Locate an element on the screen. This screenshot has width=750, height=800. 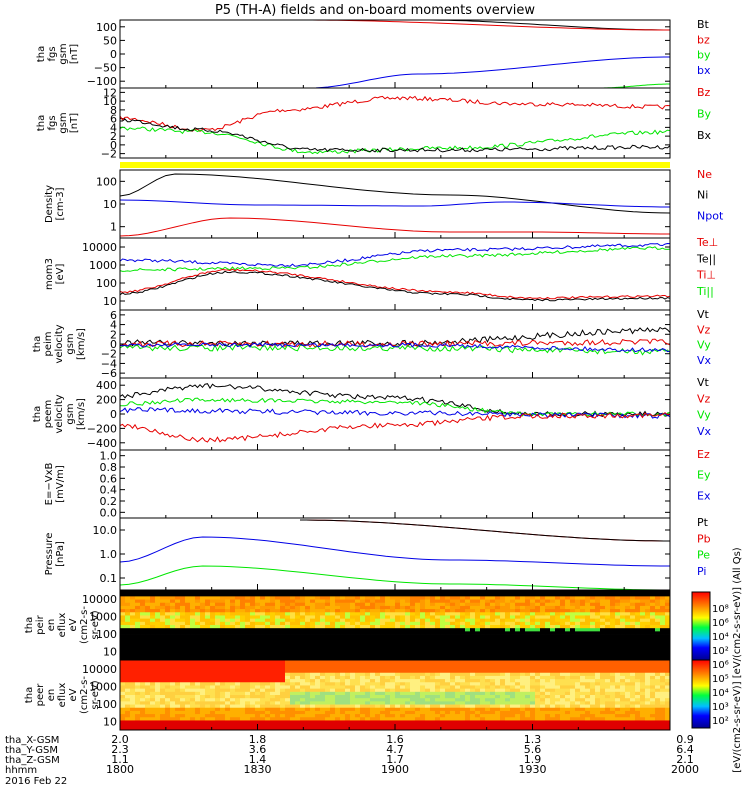
y-tick-label: 100 is located at coordinates (106, 283).